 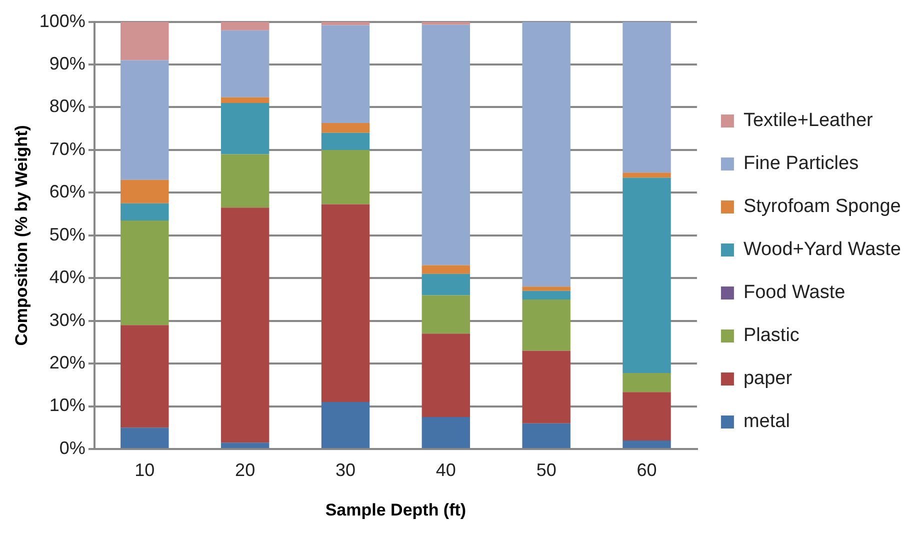 What do you see at coordinates (794, 293) in the screenshot?
I see `legend-label: Food Waste` at bounding box center [794, 293].